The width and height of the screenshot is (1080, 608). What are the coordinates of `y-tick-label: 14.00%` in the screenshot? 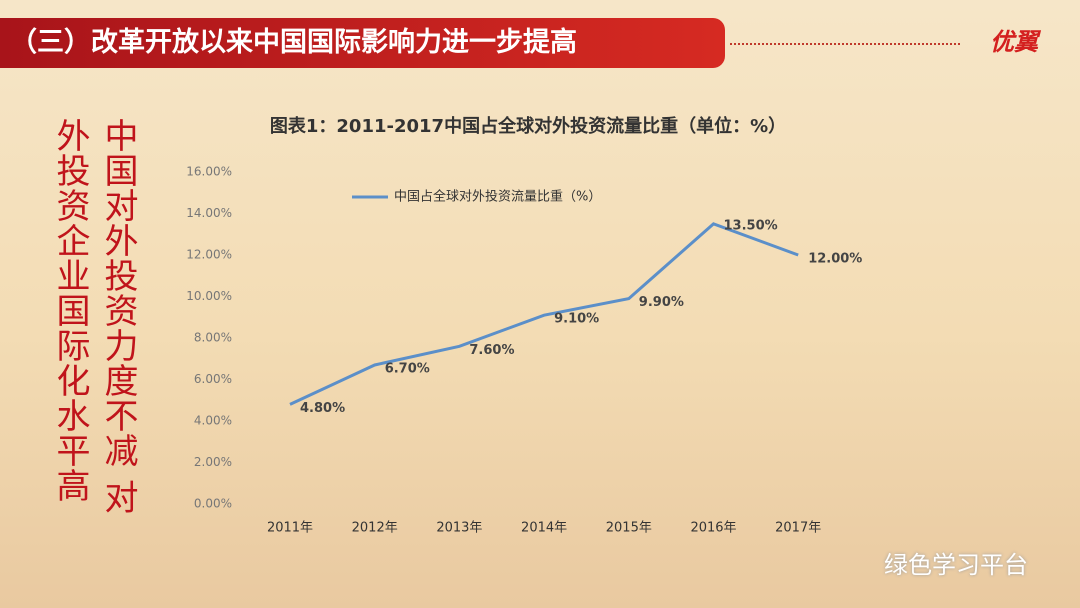 It's located at (209, 213).